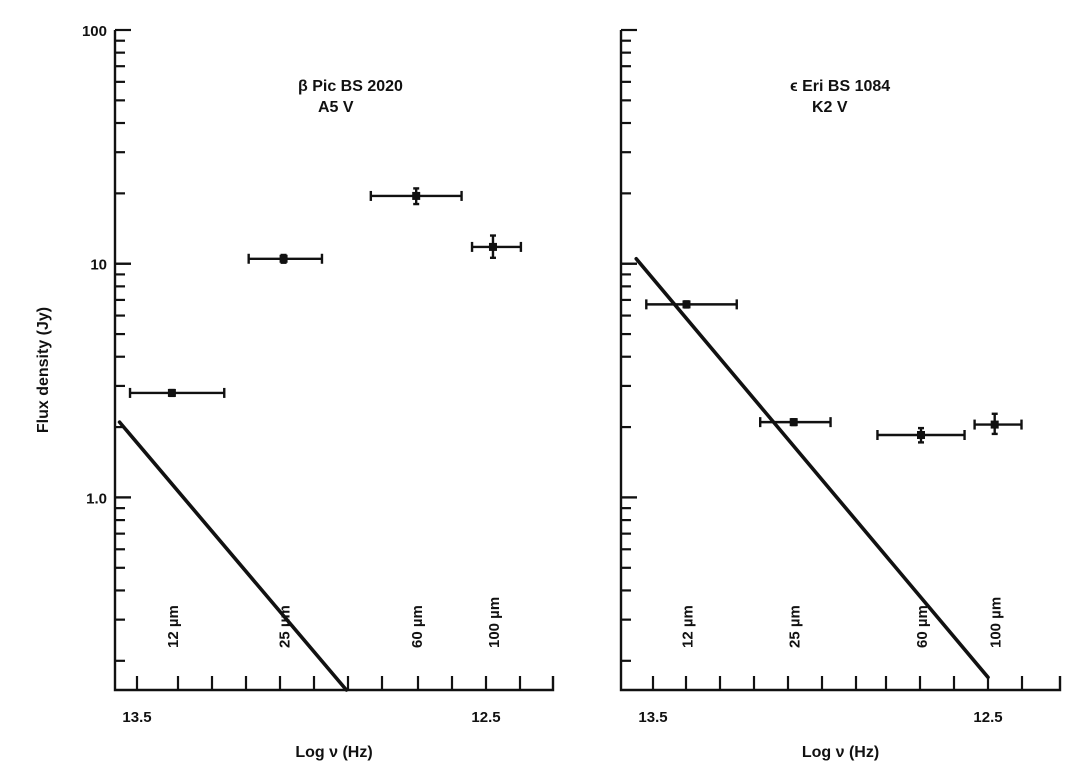 The height and width of the screenshot is (771, 1086). I want to click on y-tick-label: 1.0, so click(96, 498).